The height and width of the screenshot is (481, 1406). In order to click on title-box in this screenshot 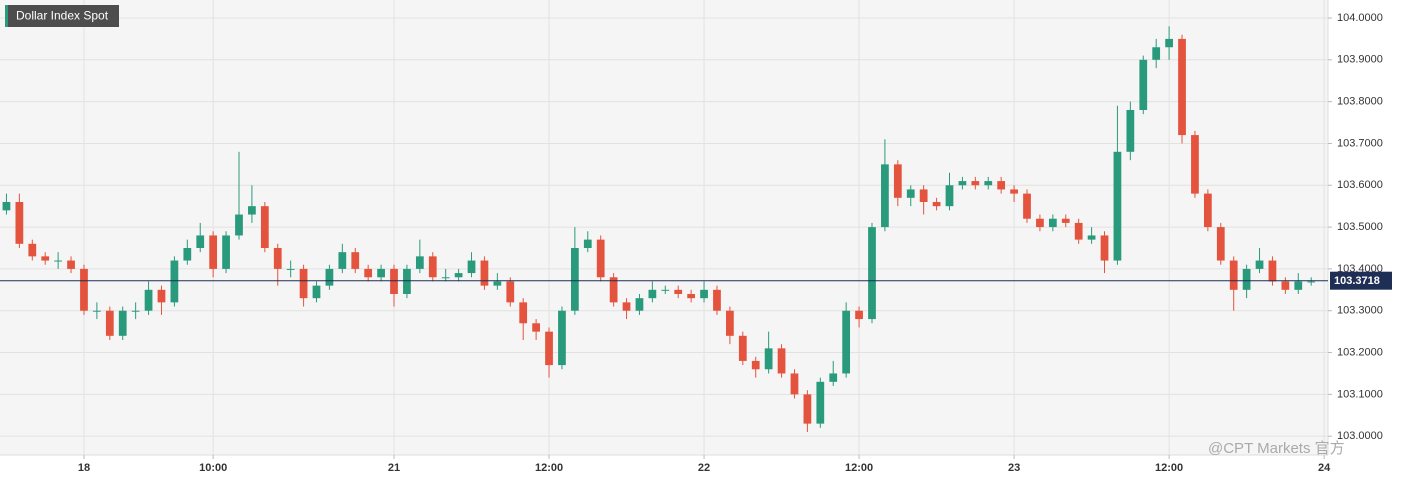, I will do `click(62, 16)`.